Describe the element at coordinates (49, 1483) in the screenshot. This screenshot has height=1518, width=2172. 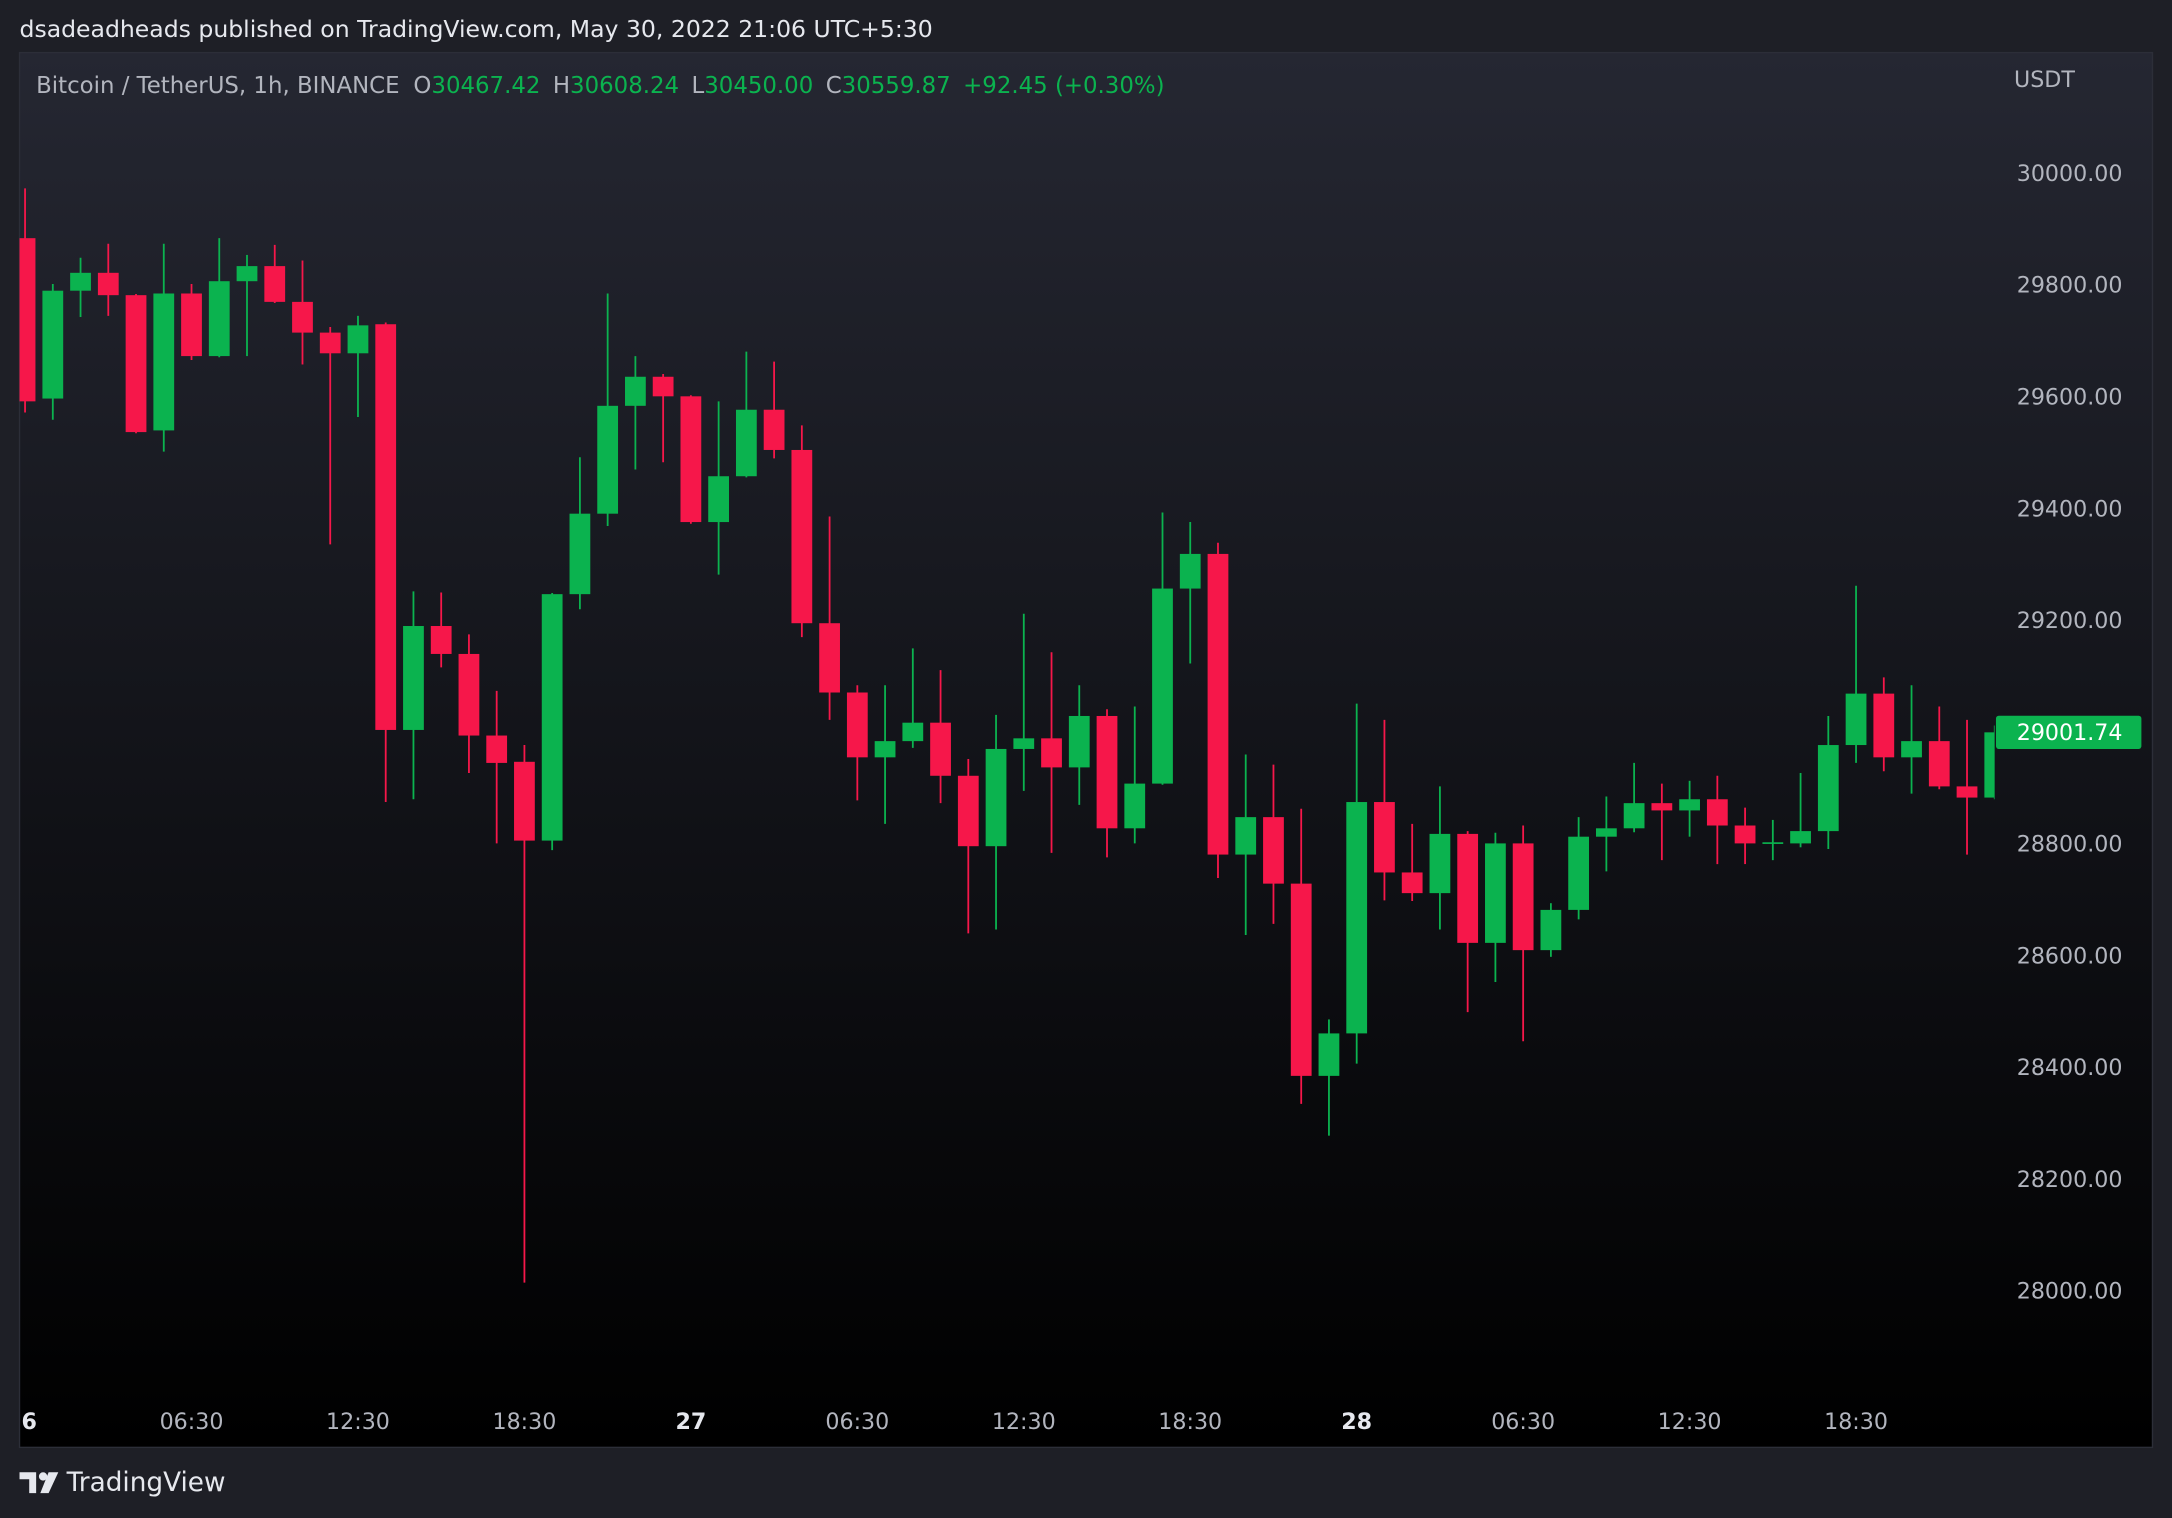
I see `logo-slash` at that location.